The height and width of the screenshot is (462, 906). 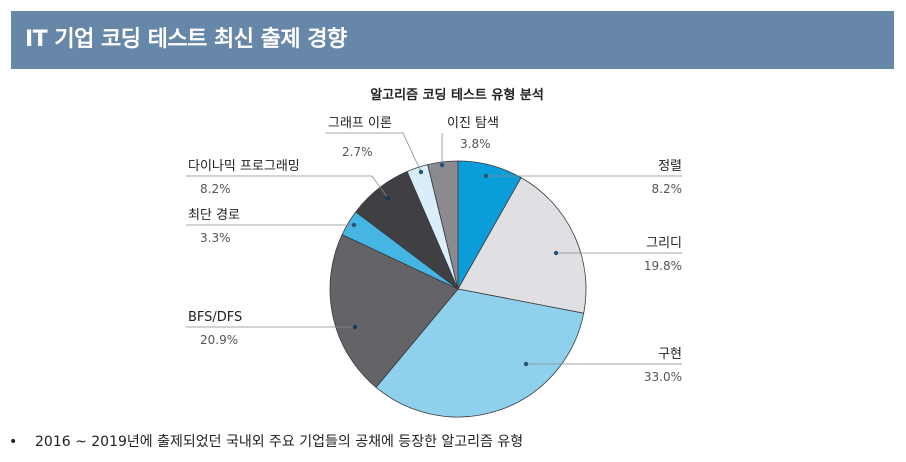 I want to click on slice-value-label: 19.8%, so click(x=663, y=266).